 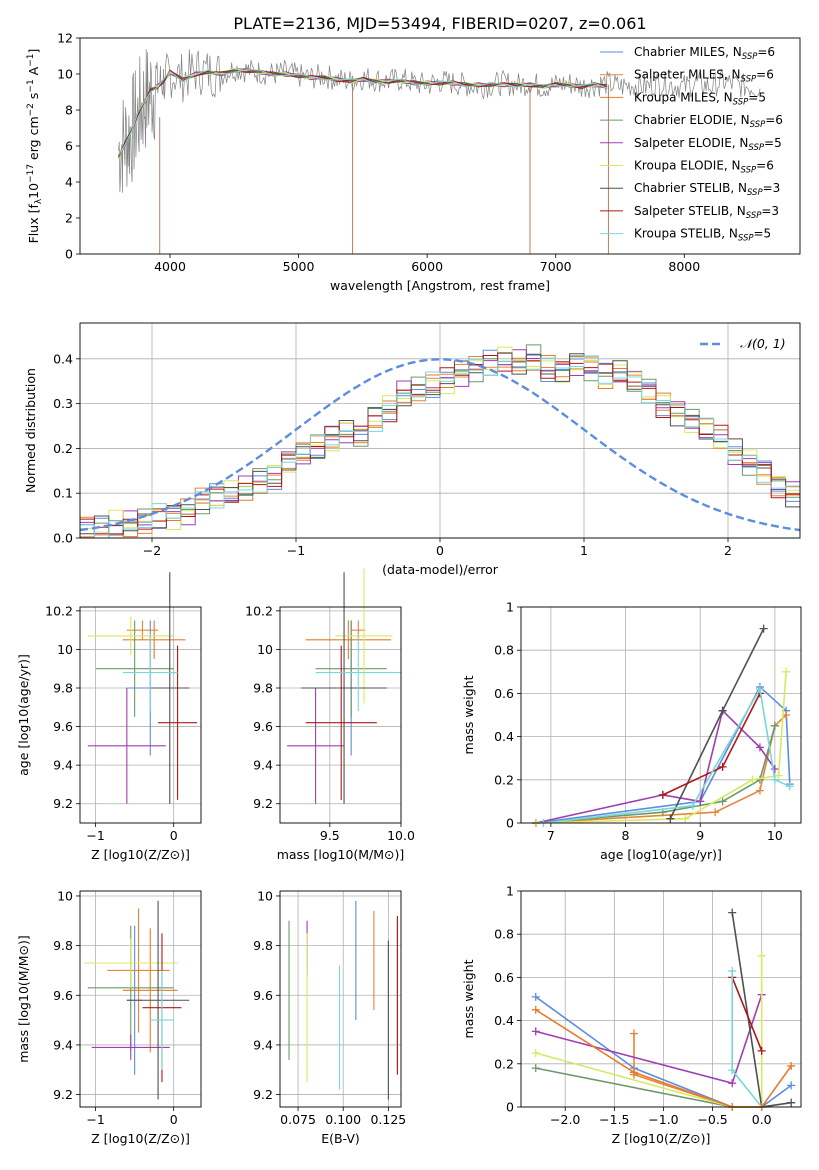 What do you see at coordinates (691, 143) in the screenshot?
I see `legend-label-text: Salpeter ELODIE, N` at bounding box center [691, 143].